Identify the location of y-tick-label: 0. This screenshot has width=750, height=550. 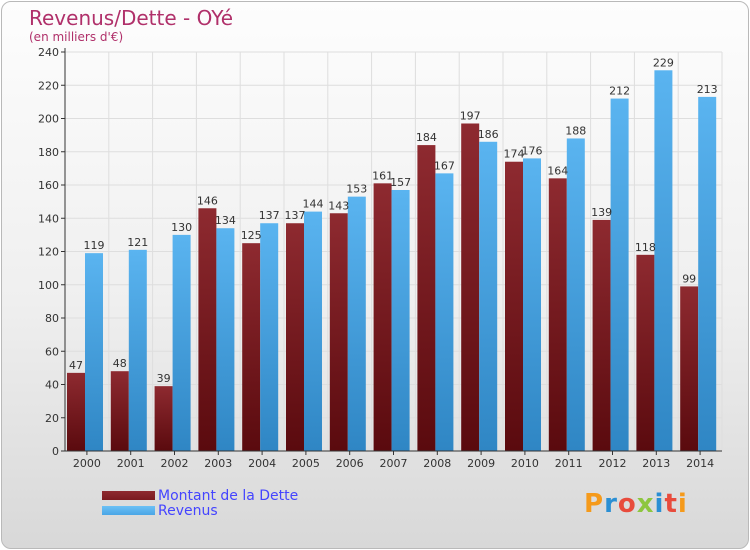
(55, 451).